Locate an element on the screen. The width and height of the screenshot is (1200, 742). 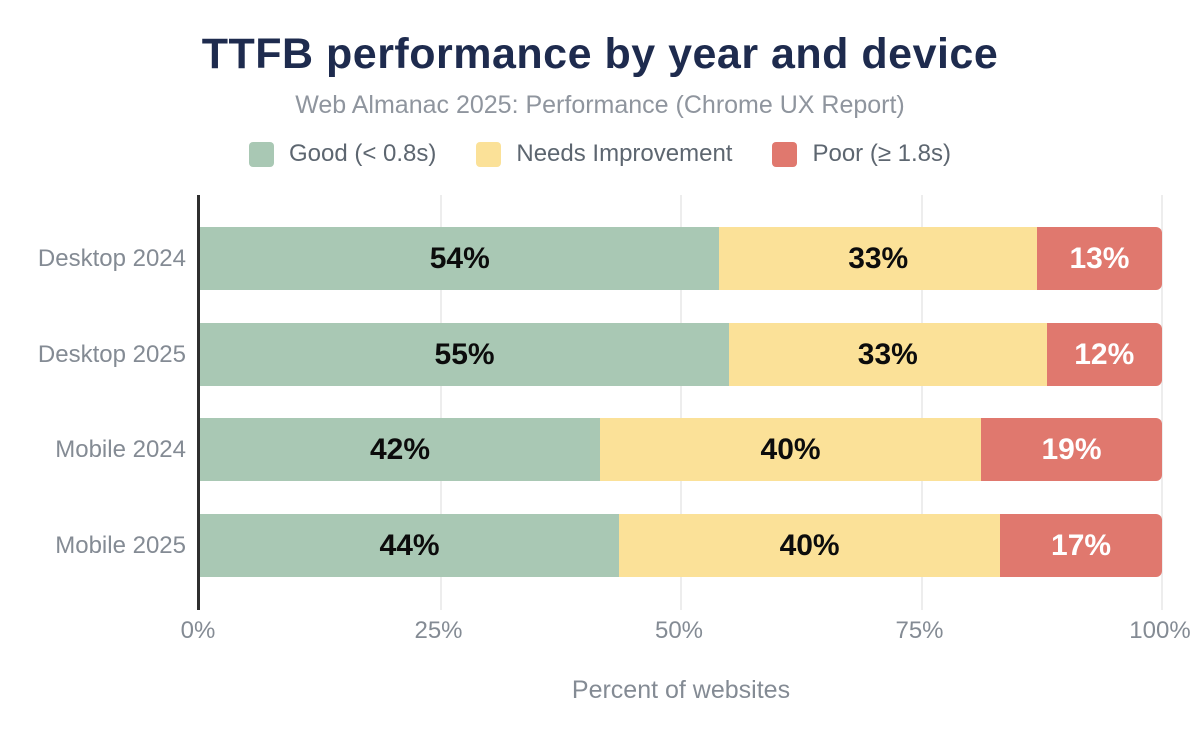
legend-swatch-good is located at coordinates (261, 154).